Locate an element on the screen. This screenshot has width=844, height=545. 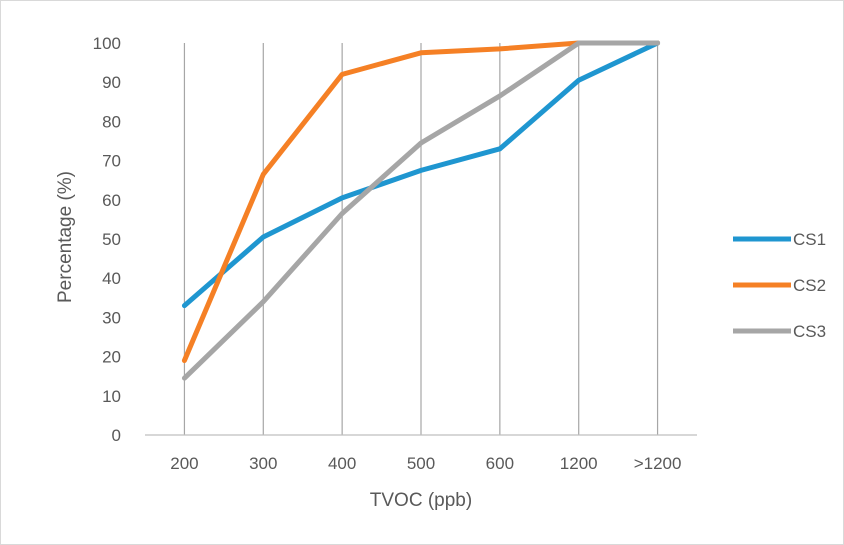
y-tick-label: 100 is located at coordinates (107, 43).